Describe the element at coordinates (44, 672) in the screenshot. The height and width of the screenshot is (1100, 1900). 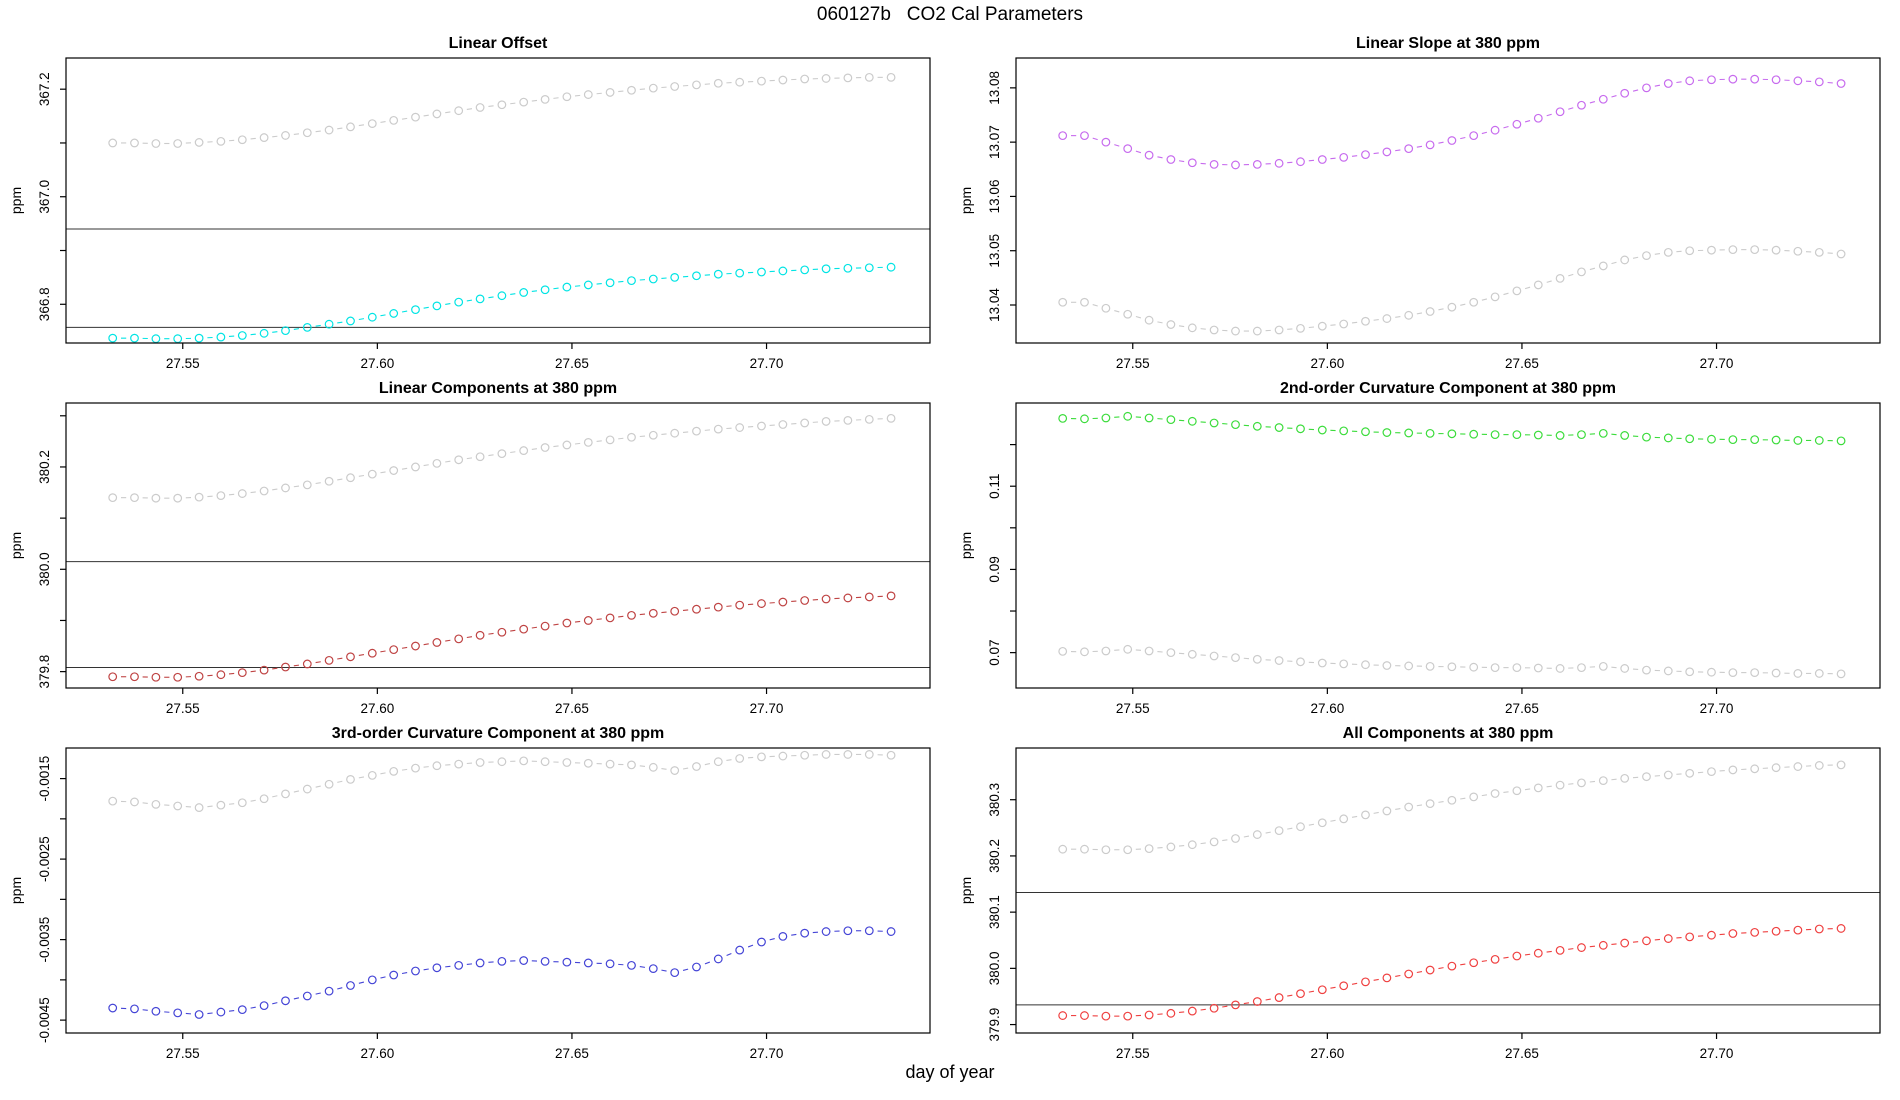
I see `y-tick-label: 379.8` at that location.